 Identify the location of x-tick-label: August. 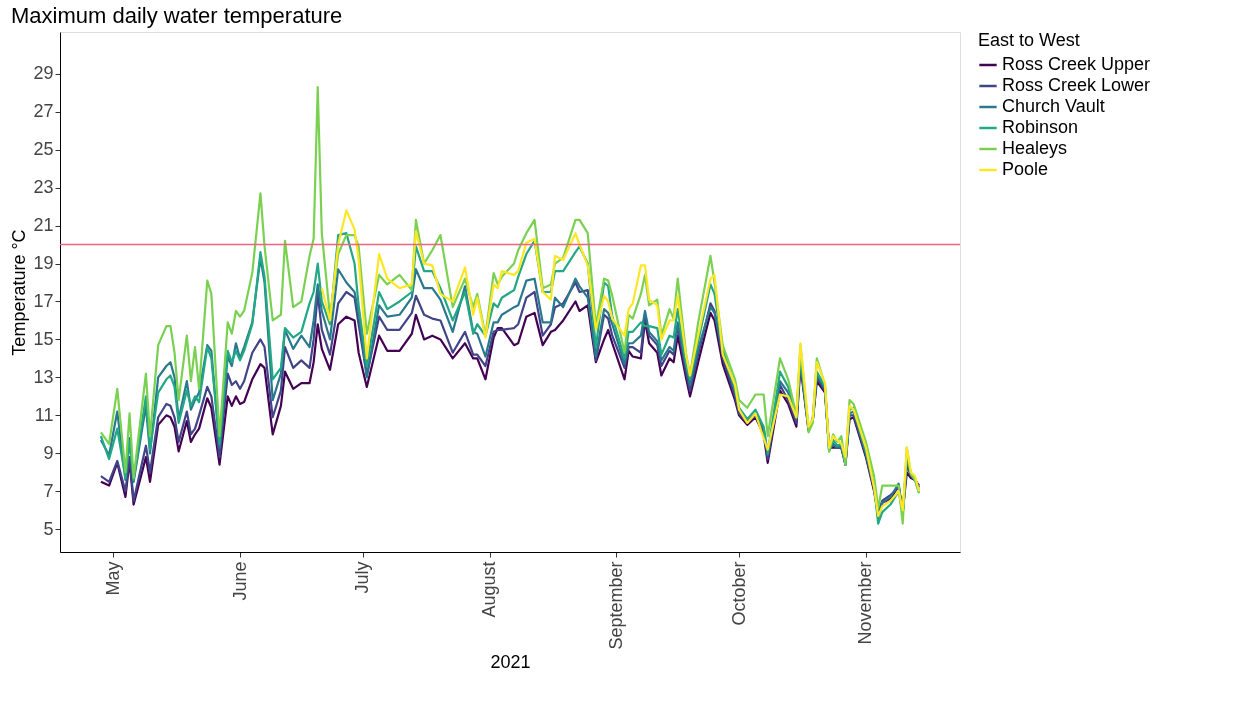
(489, 589).